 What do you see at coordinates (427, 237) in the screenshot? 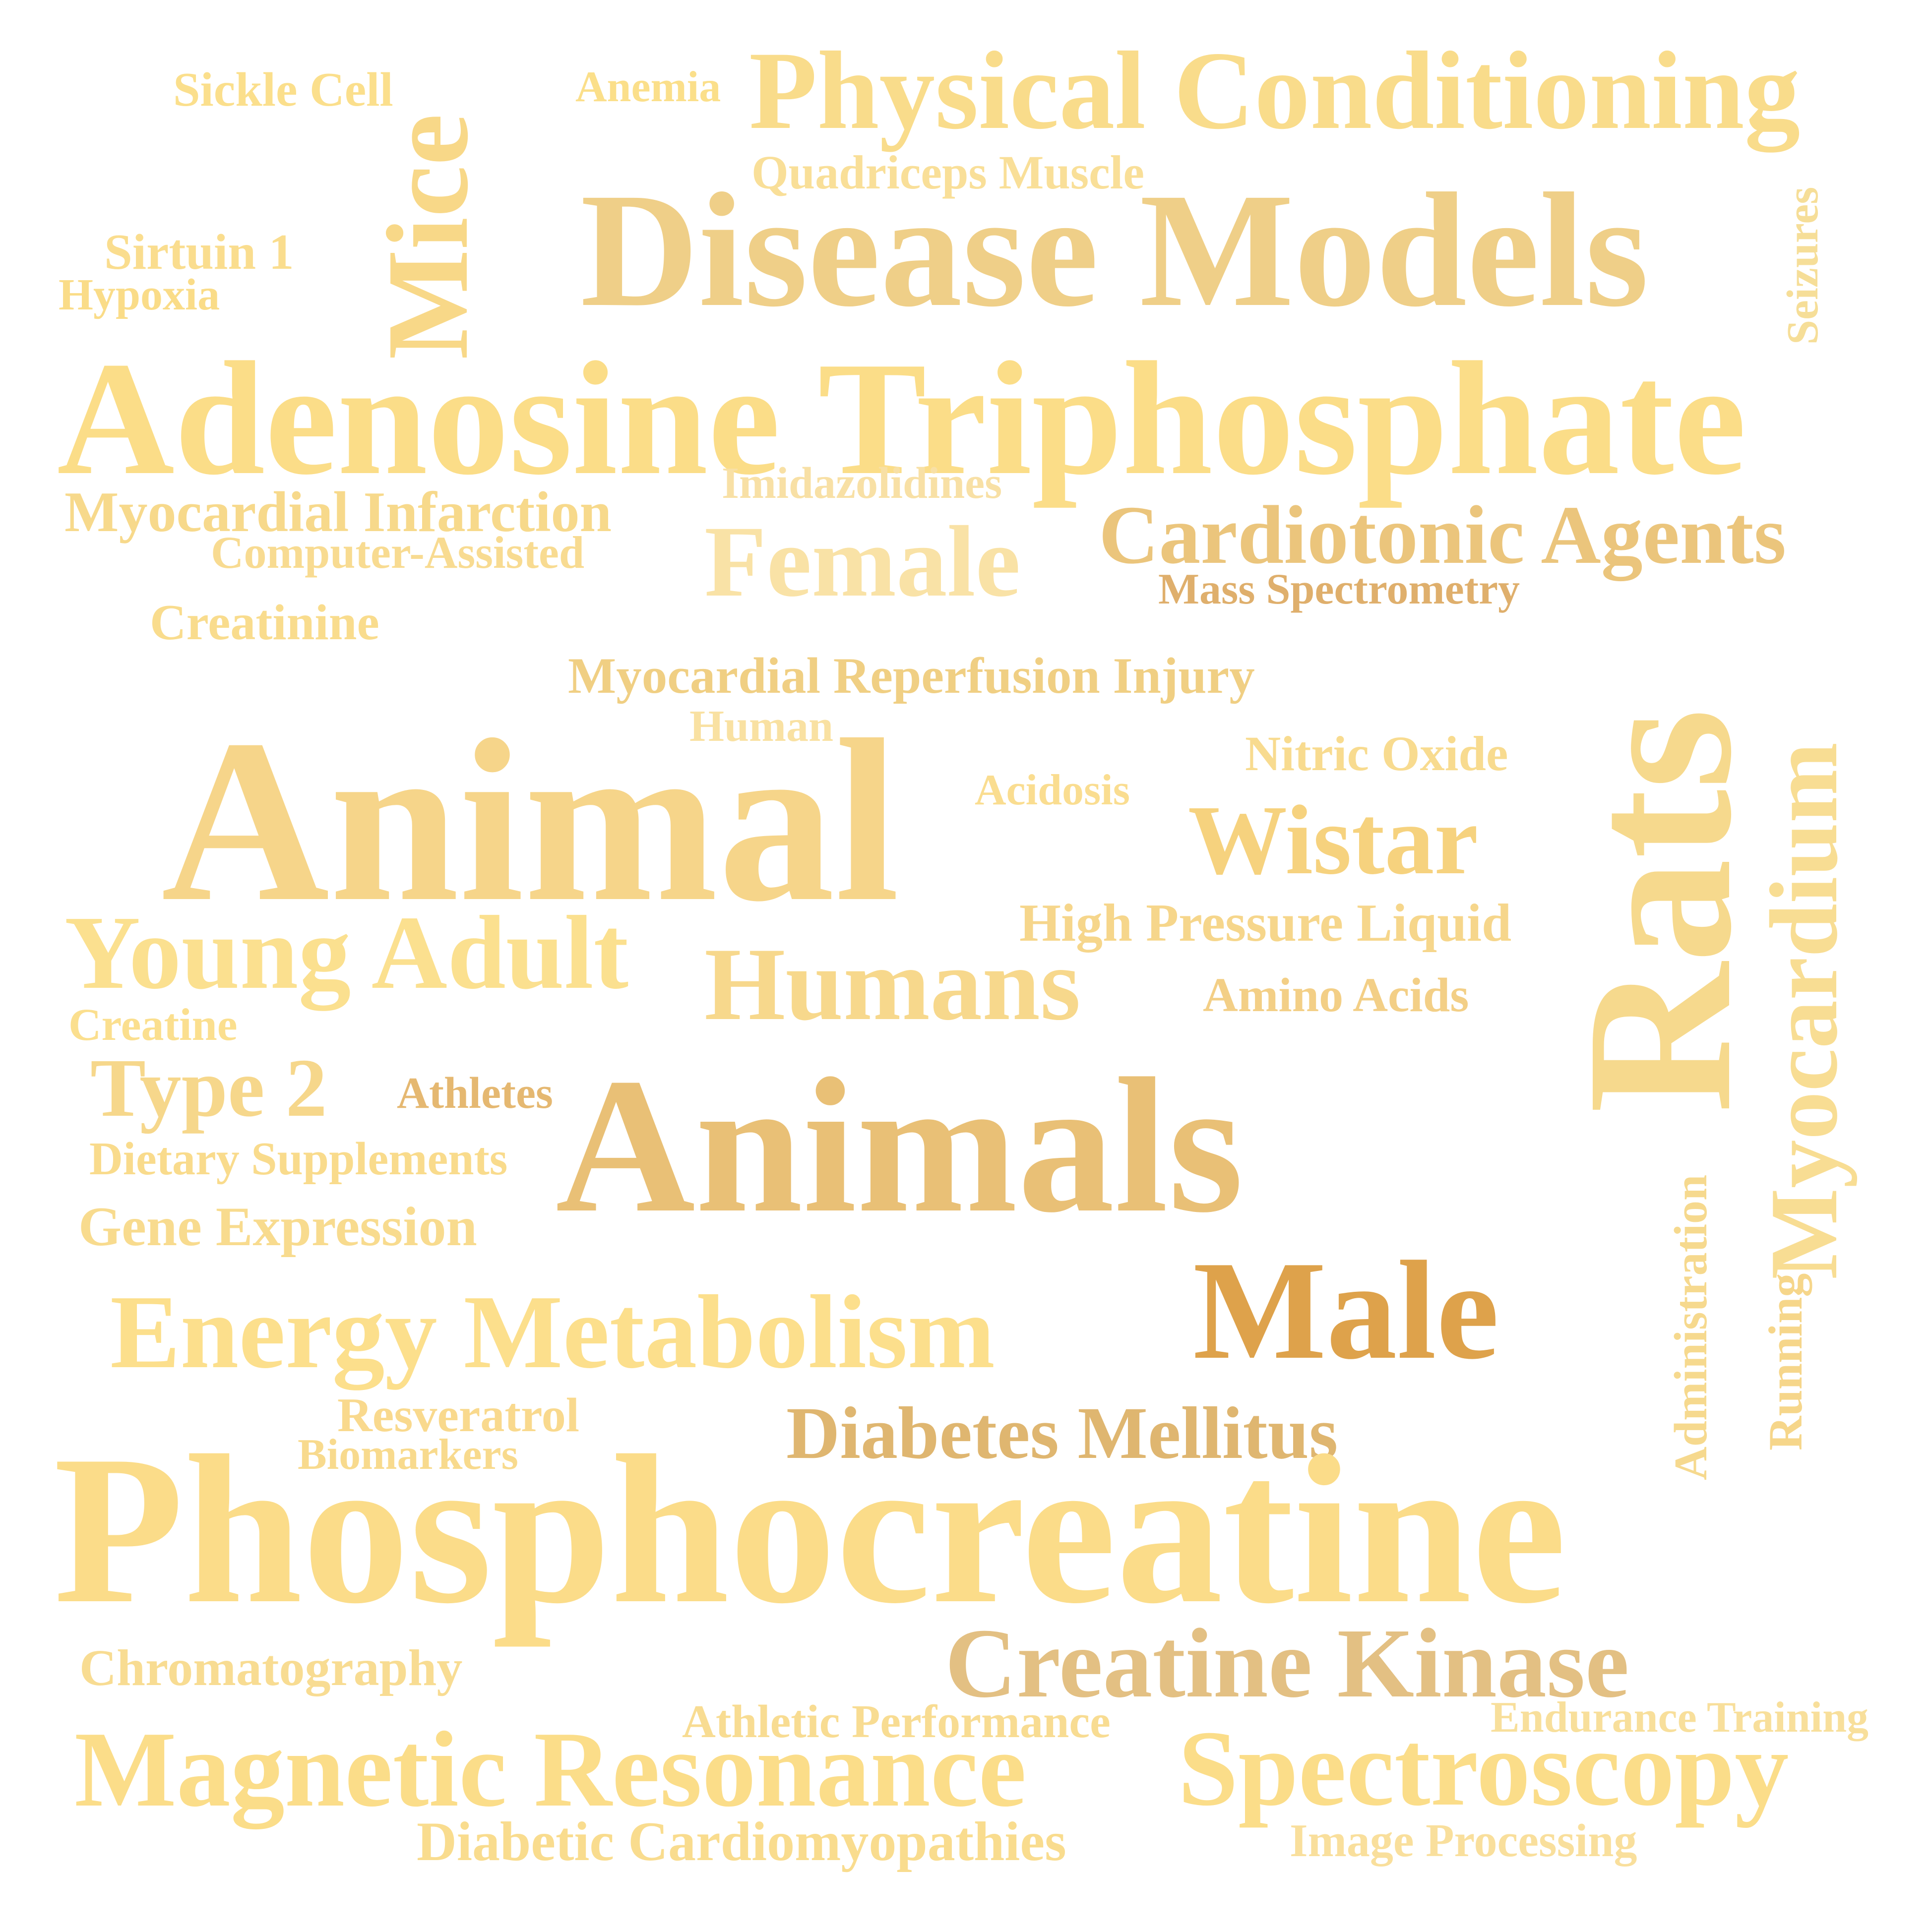
I see `word-mice: Mice` at bounding box center [427, 237].